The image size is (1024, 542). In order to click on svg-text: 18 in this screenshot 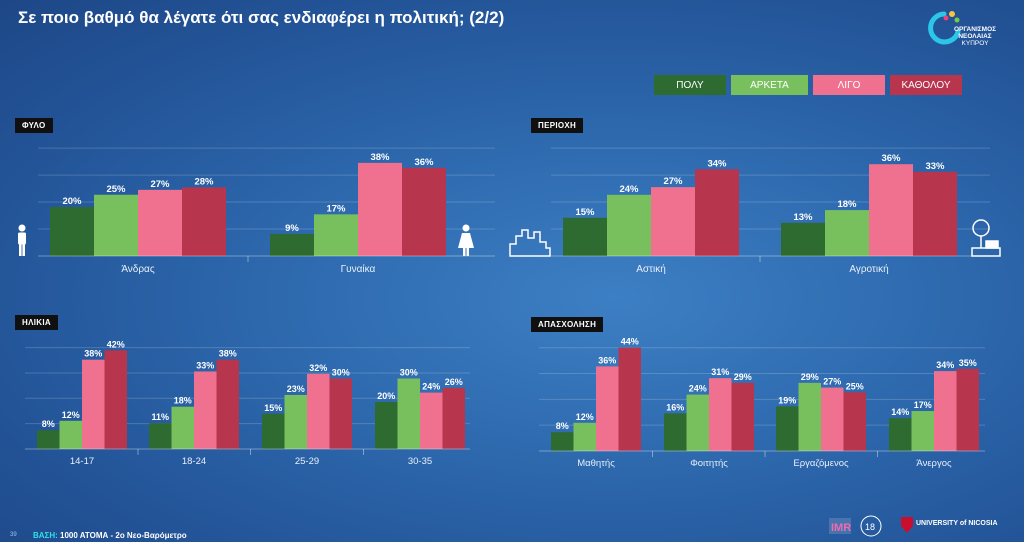, I will do `click(870, 527)`.